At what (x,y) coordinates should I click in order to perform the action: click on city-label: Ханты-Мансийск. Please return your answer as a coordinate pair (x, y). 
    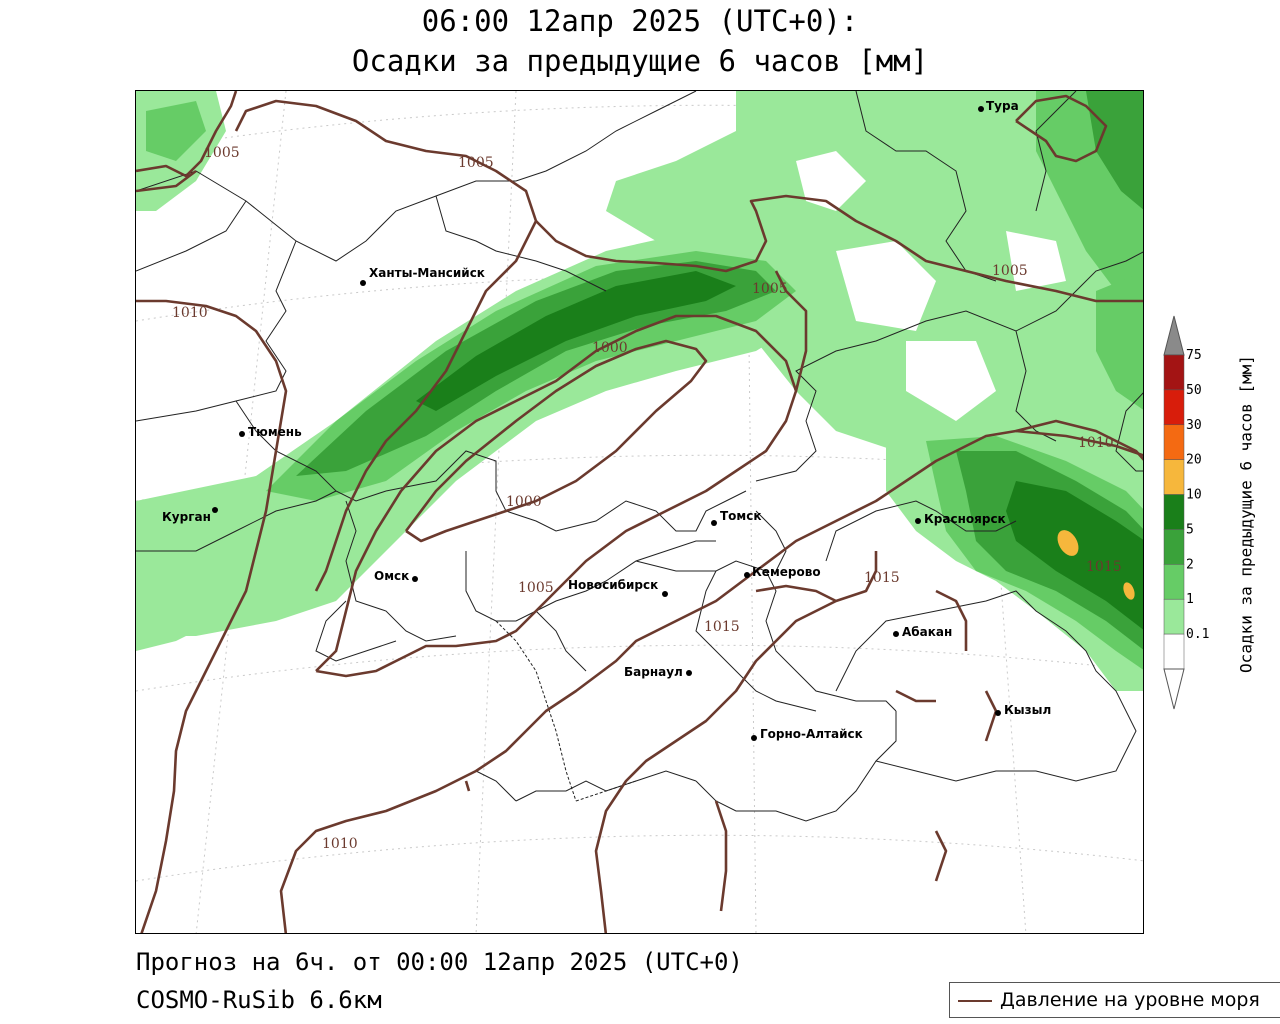
    Looking at the image, I should click on (427, 273).